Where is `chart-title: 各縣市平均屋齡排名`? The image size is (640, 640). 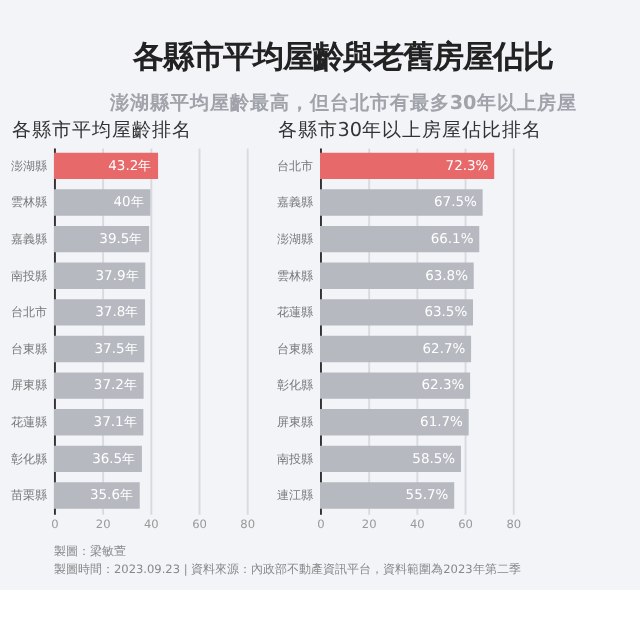 chart-title: 各縣市平均屋齡排名 is located at coordinates (101, 129).